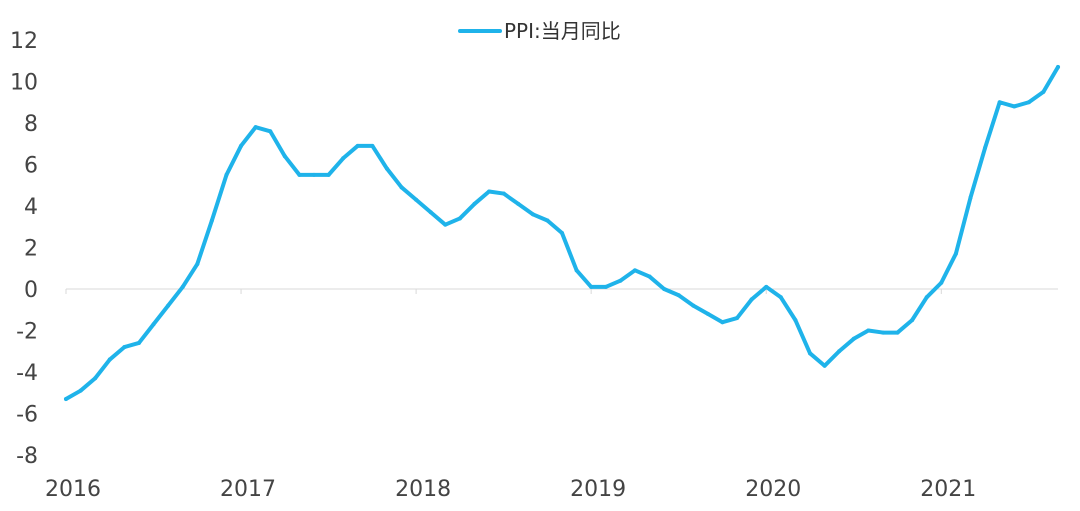 The height and width of the screenshot is (511, 1080). Describe the element at coordinates (773, 489) in the screenshot. I see `x-tick-label: 2020` at that location.